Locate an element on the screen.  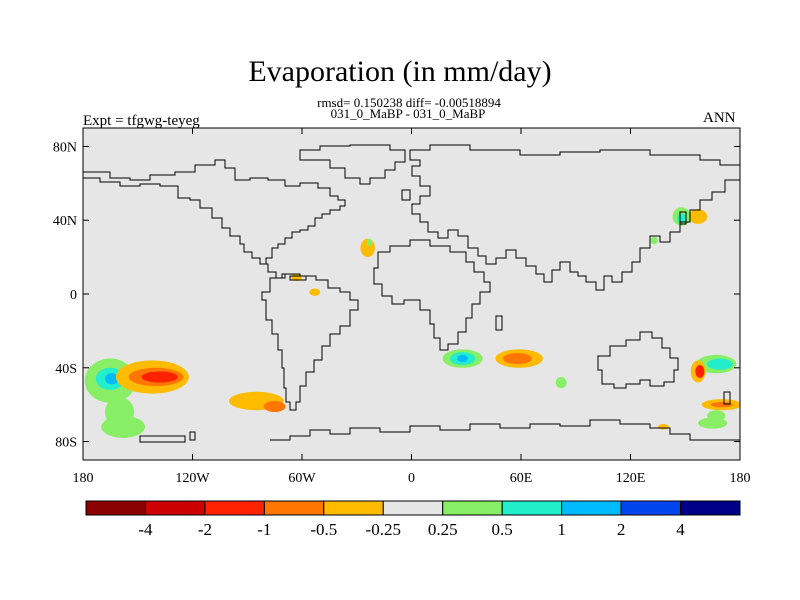
colorbar-label: -0.5 is located at coordinates (323, 529).